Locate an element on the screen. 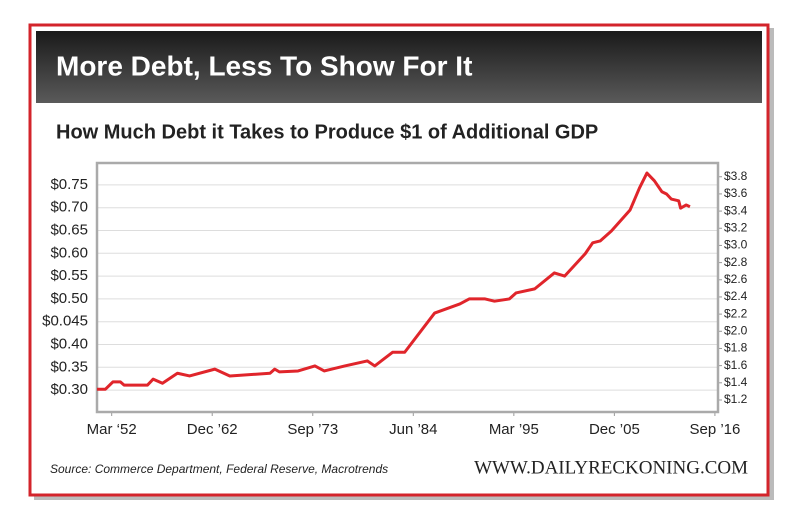 Image resolution: width=800 pixels, height=527 pixels. x-tick-label: Dec ’05 is located at coordinates (614, 429).